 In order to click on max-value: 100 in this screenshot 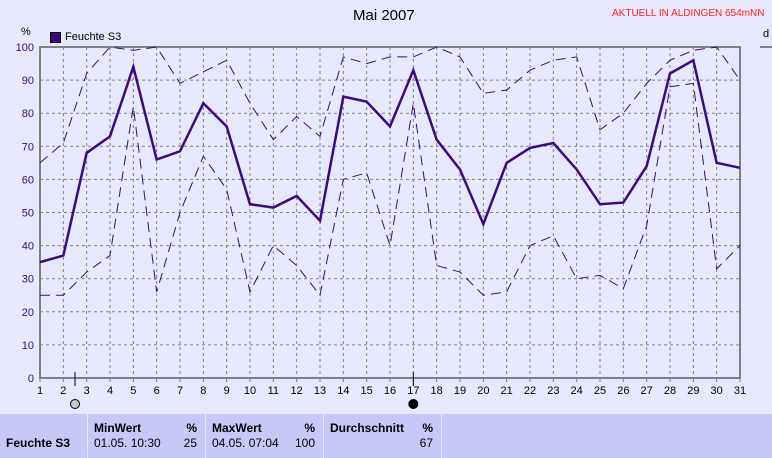, I will do `click(304, 443)`.